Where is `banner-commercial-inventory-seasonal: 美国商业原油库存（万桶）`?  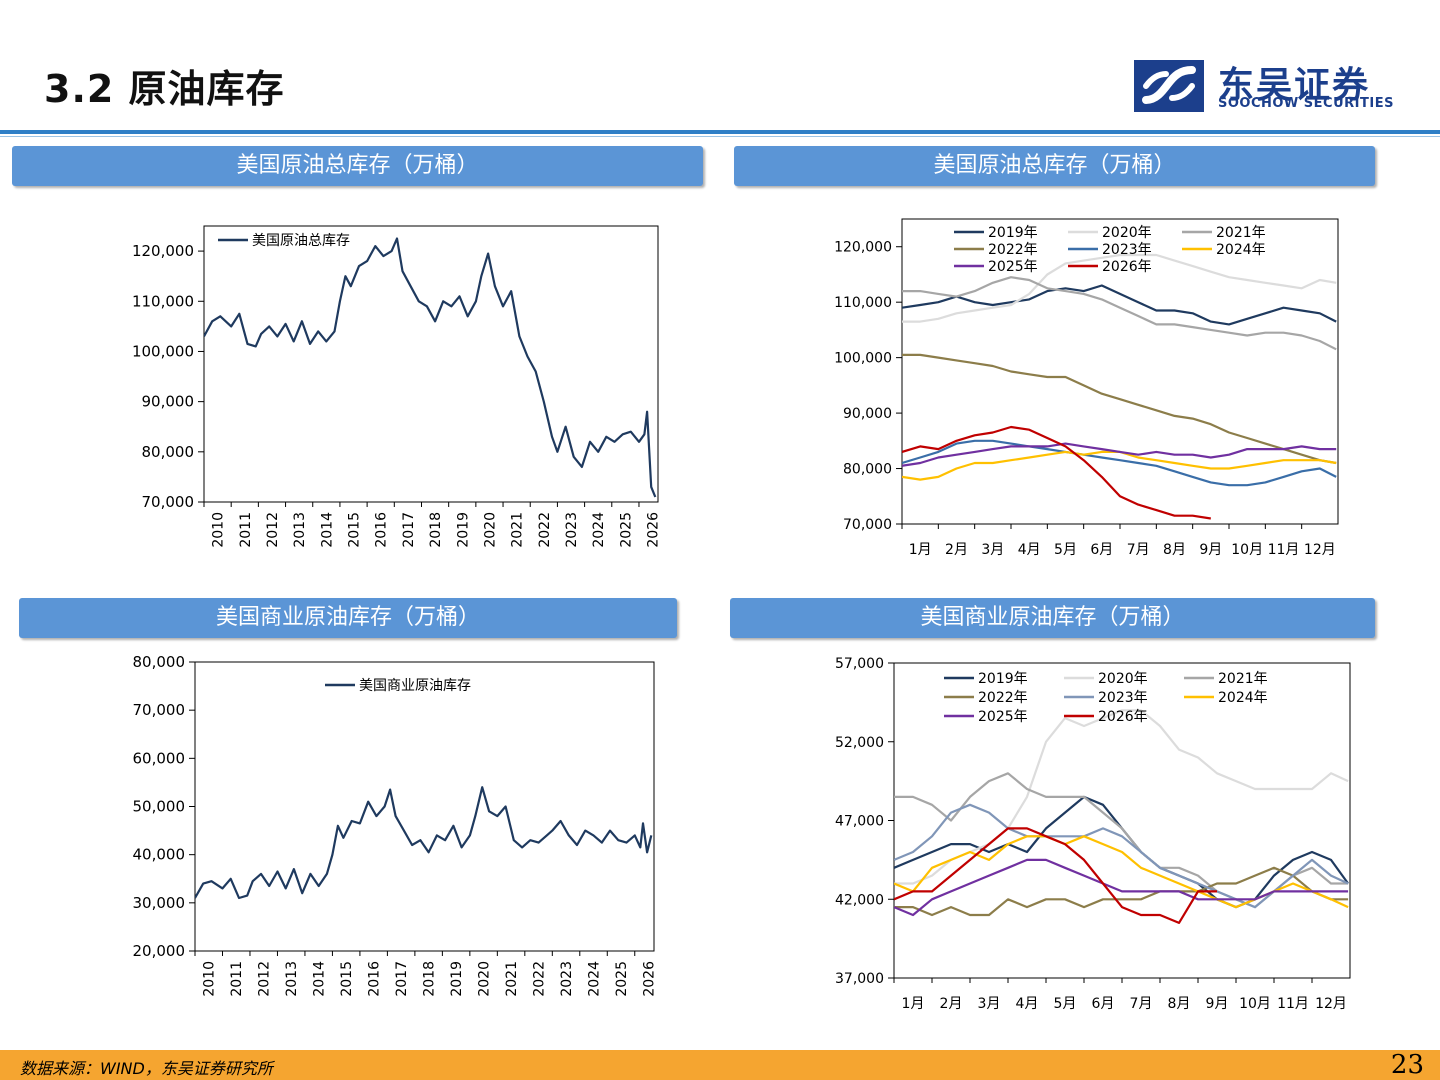
banner-commercial-inventory-seasonal: 美国商业原油库存（万桶） is located at coordinates (1052, 618).